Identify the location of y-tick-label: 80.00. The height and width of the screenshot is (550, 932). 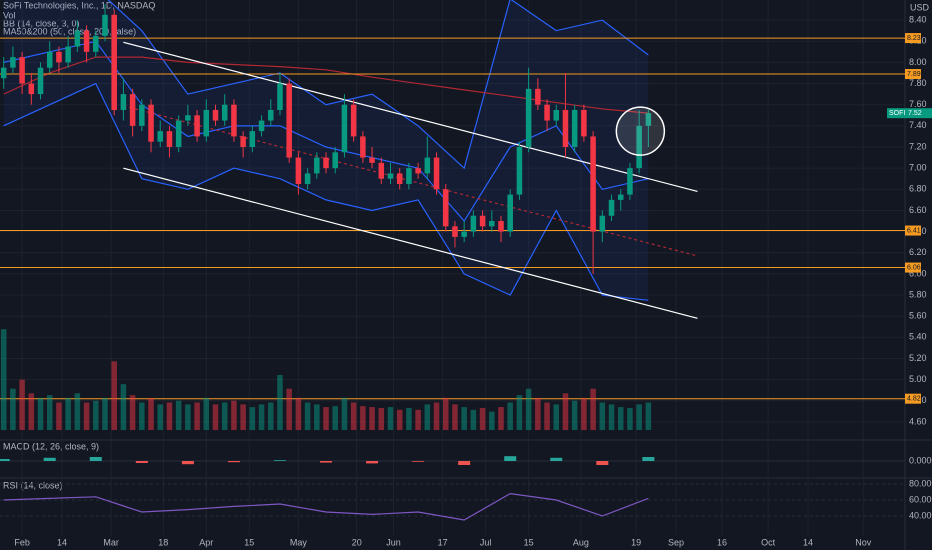
(920, 483).